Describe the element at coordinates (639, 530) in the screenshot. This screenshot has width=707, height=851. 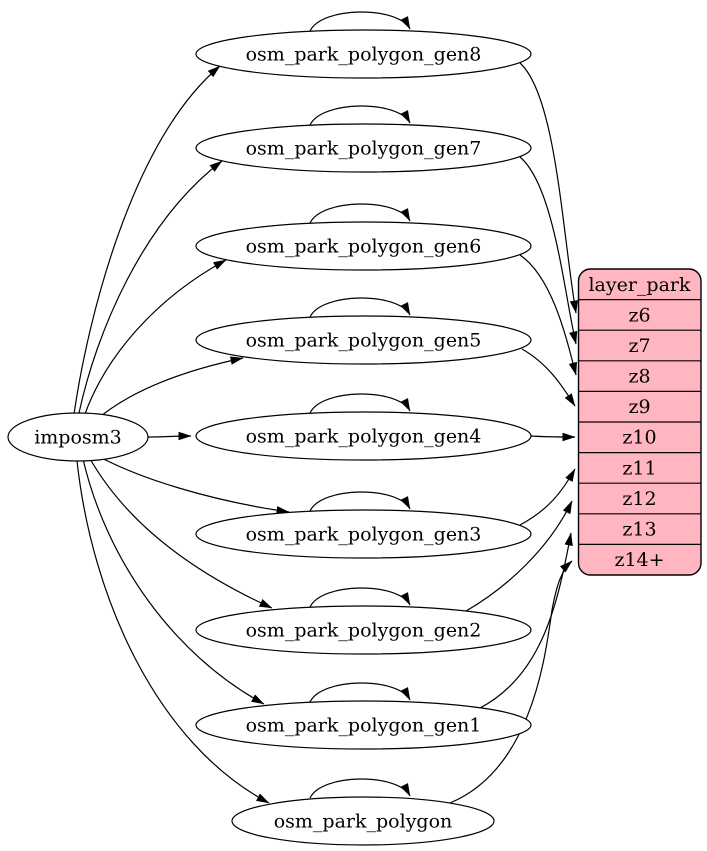
I see `table-row-label-z13: z13` at that location.